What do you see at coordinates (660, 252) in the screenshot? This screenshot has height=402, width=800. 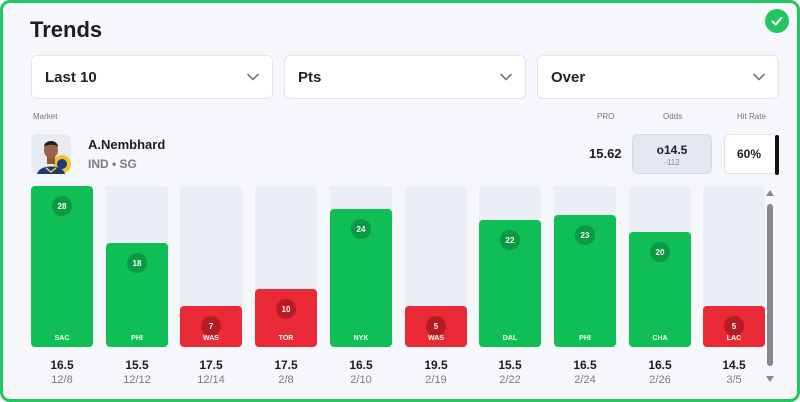 I see `game-points-badge: 20` at bounding box center [660, 252].